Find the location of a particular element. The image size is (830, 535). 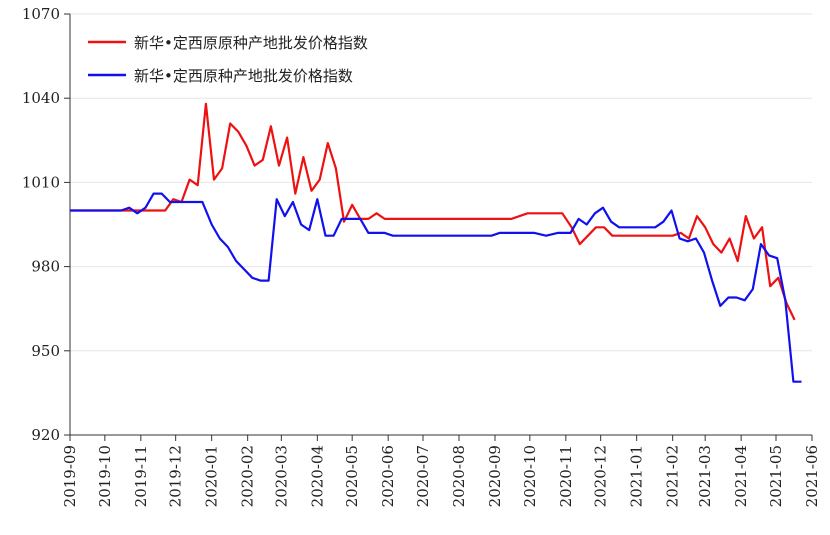

x-tick-label: 2020-01 is located at coordinates (212, 476).